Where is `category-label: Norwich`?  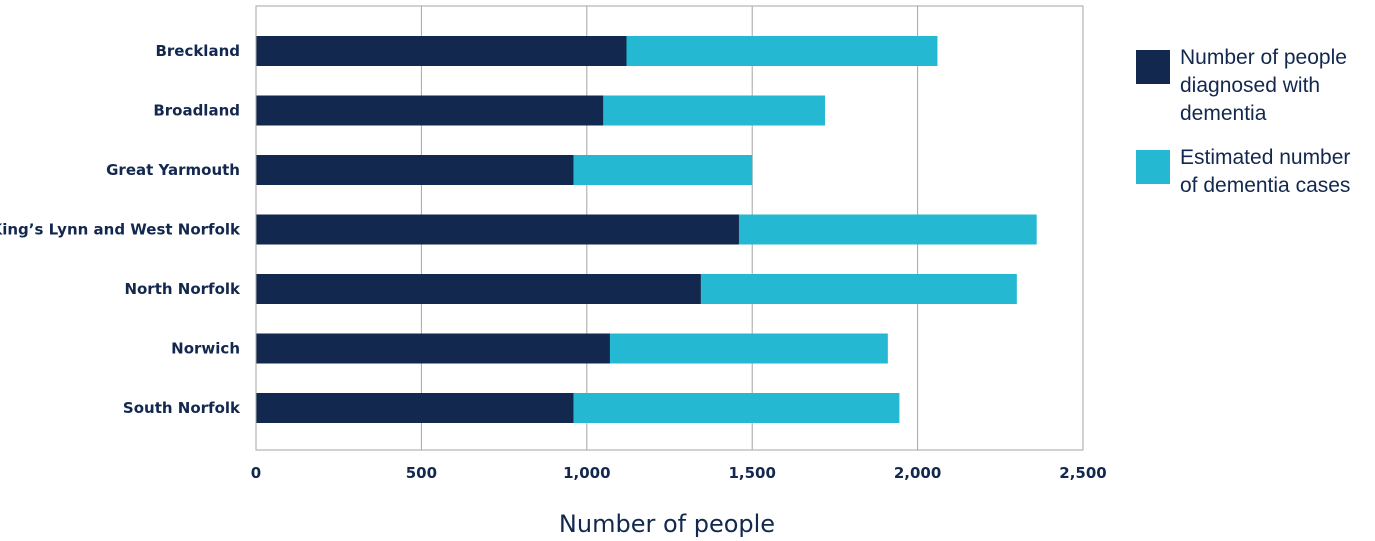
category-label: Norwich is located at coordinates (205, 349).